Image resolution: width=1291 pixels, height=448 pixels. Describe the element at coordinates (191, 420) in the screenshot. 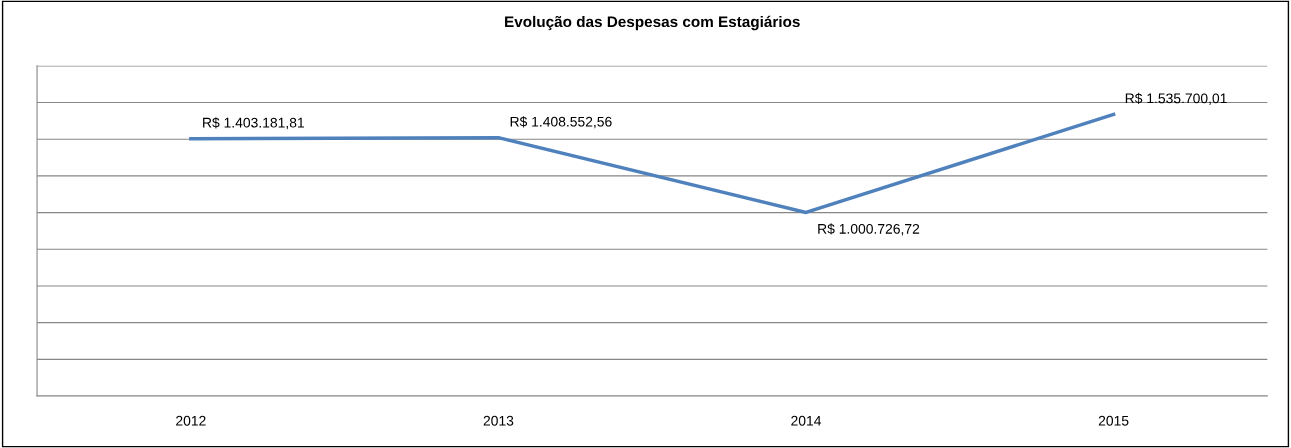

I see `x-tick-label: 2012` at that location.